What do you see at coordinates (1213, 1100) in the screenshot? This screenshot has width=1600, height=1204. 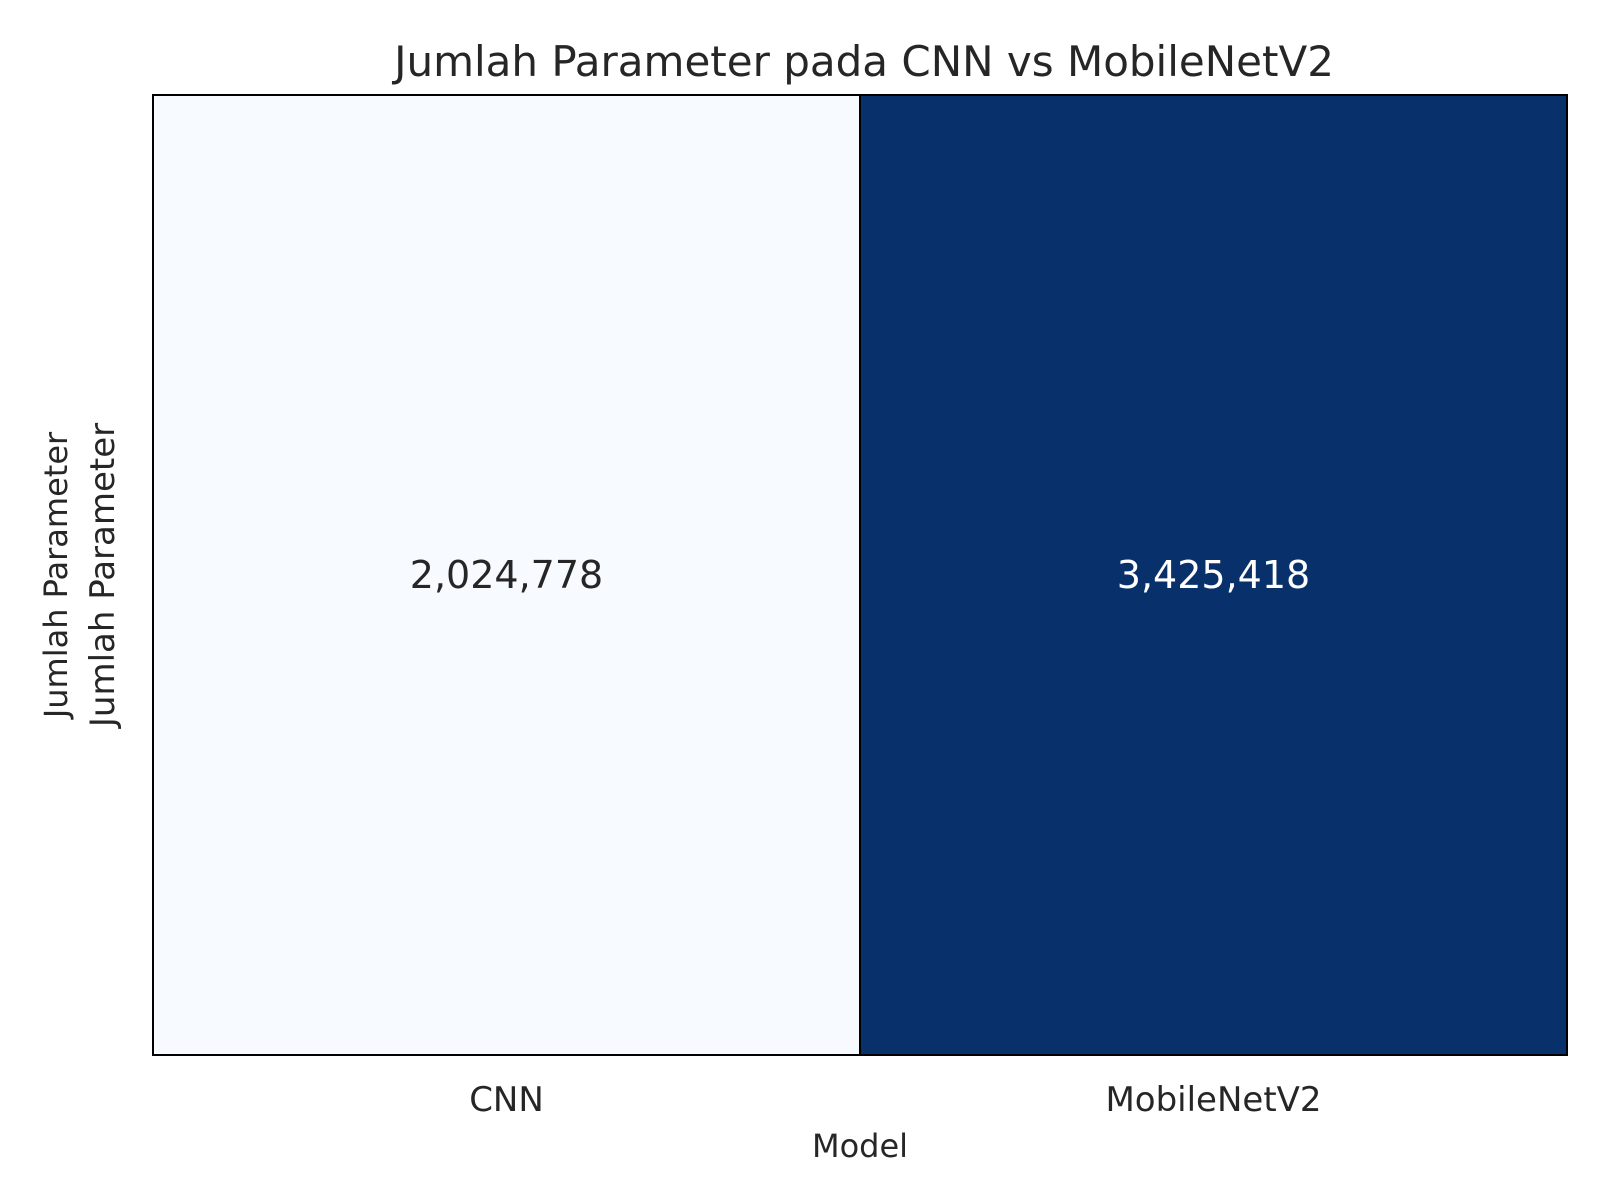 I see `x-tick-label: MobileNetV2` at bounding box center [1213, 1100].